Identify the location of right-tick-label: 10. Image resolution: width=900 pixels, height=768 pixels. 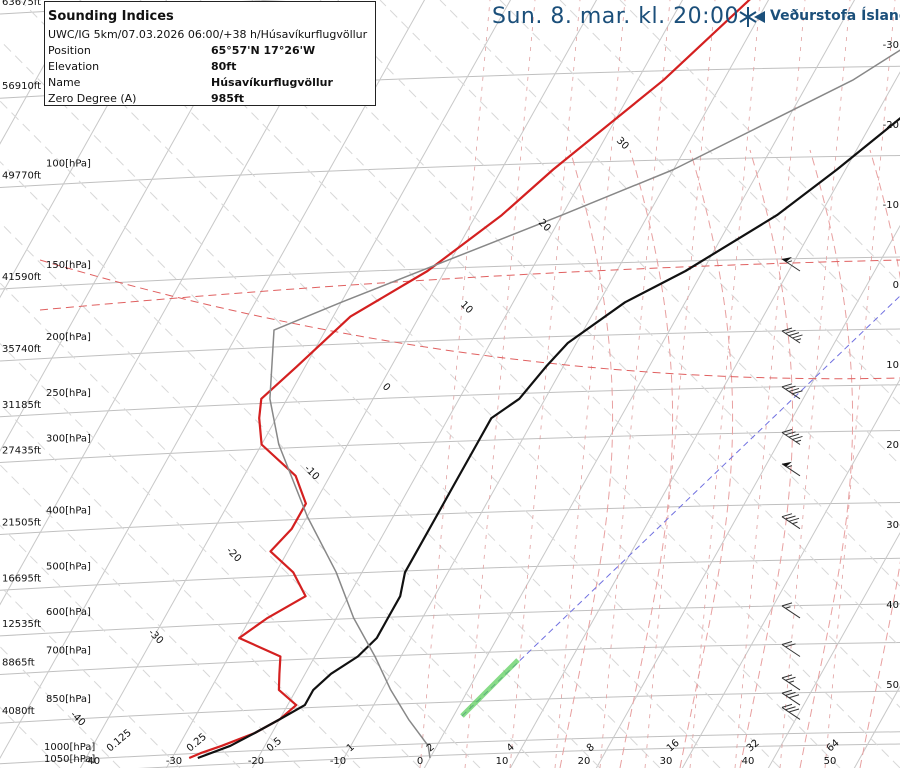
(892, 365).